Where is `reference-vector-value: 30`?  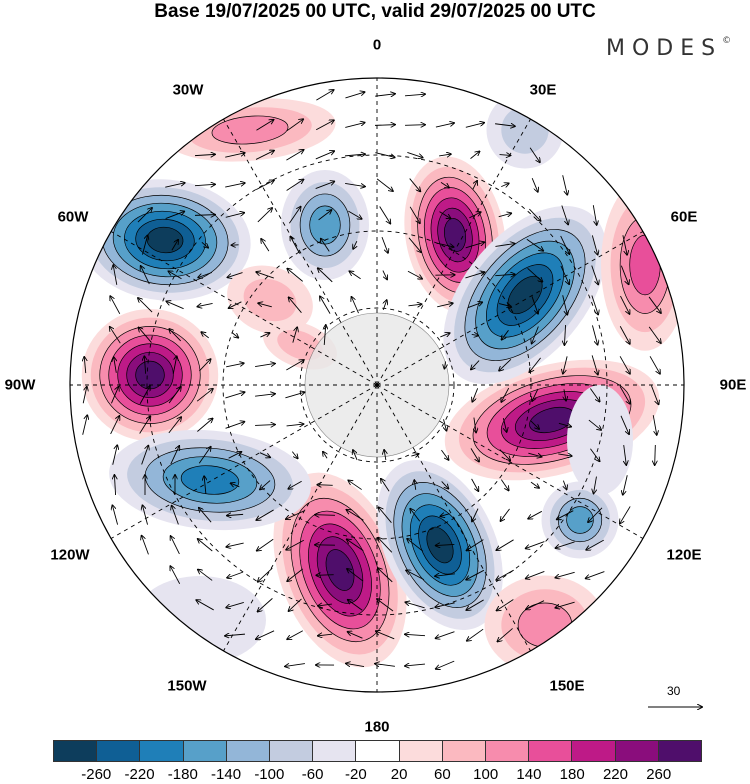 reference-vector-value: 30 is located at coordinates (673, 691).